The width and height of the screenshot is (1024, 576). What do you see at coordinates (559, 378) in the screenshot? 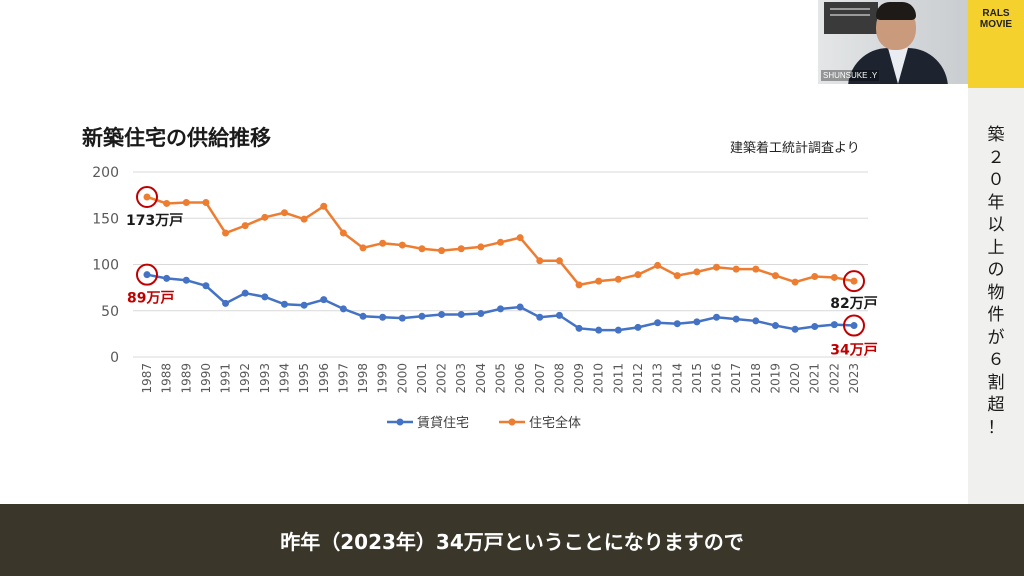
I see `x-tick-label: 2008` at bounding box center [559, 378].